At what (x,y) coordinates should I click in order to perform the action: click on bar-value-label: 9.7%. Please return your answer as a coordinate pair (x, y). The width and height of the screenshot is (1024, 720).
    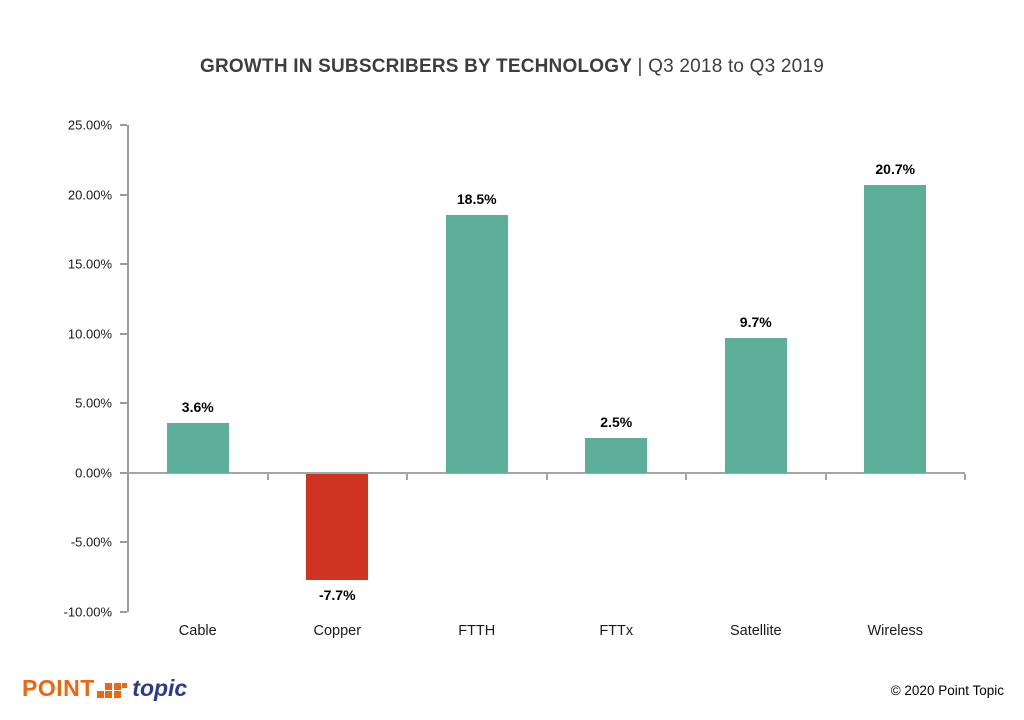
    Looking at the image, I should click on (755, 321).